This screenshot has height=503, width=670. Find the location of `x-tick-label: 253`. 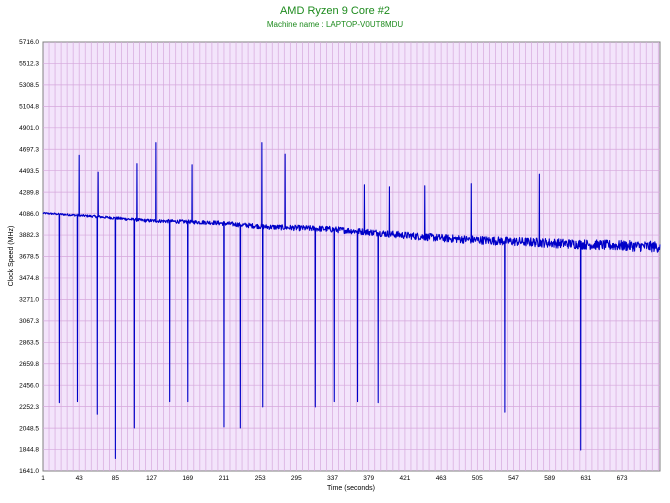

x-tick-label: 253 is located at coordinates (260, 478).